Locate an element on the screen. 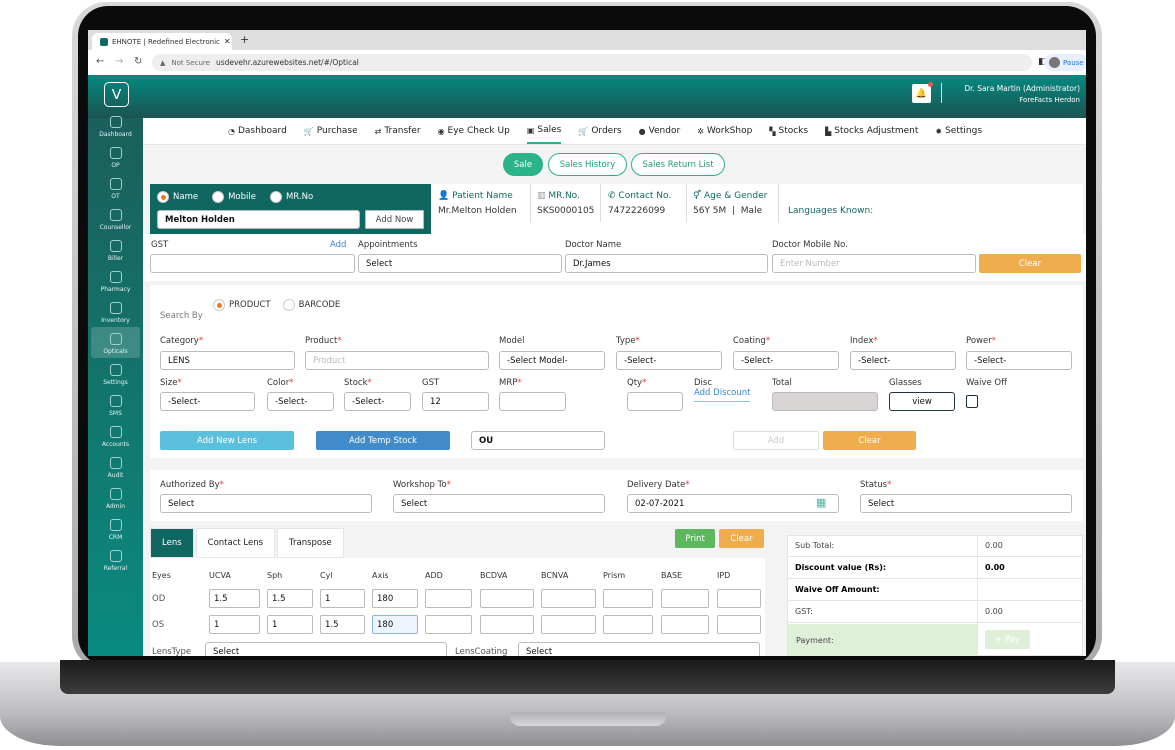 The image size is (1175, 750). rx-od-bcnva-input is located at coordinates (568, 598).